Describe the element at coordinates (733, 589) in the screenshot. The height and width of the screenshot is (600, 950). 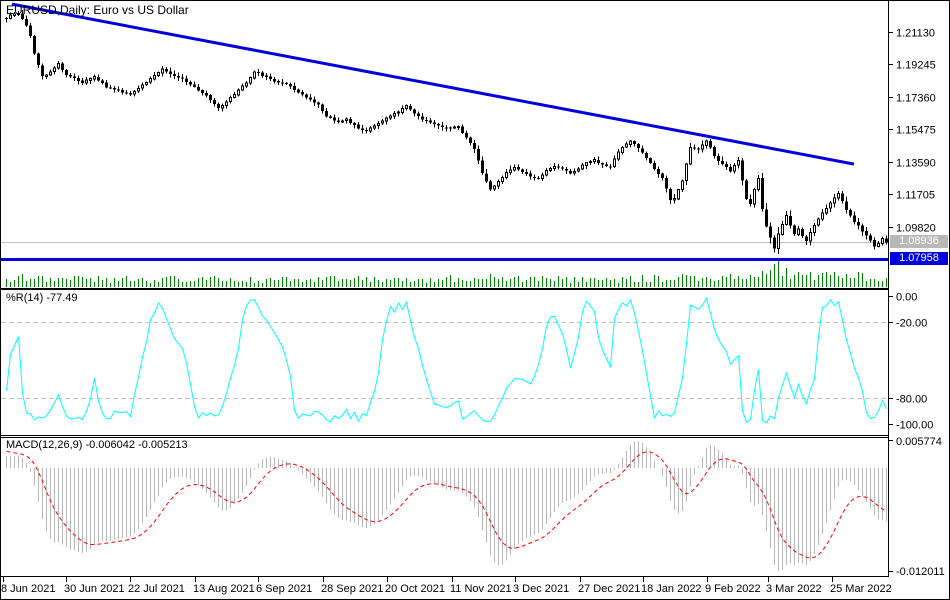
I see `svg-text: 9 Feb 2022` at that location.